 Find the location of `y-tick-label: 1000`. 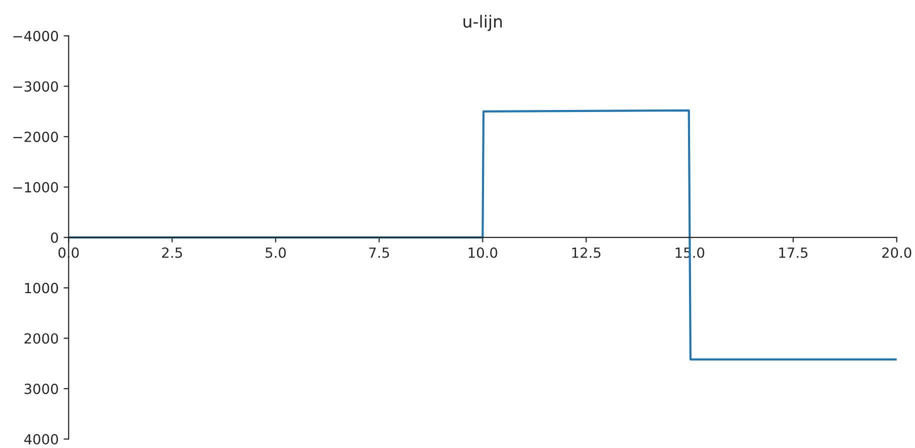

y-tick-label: 1000 is located at coordinates (41, 288).